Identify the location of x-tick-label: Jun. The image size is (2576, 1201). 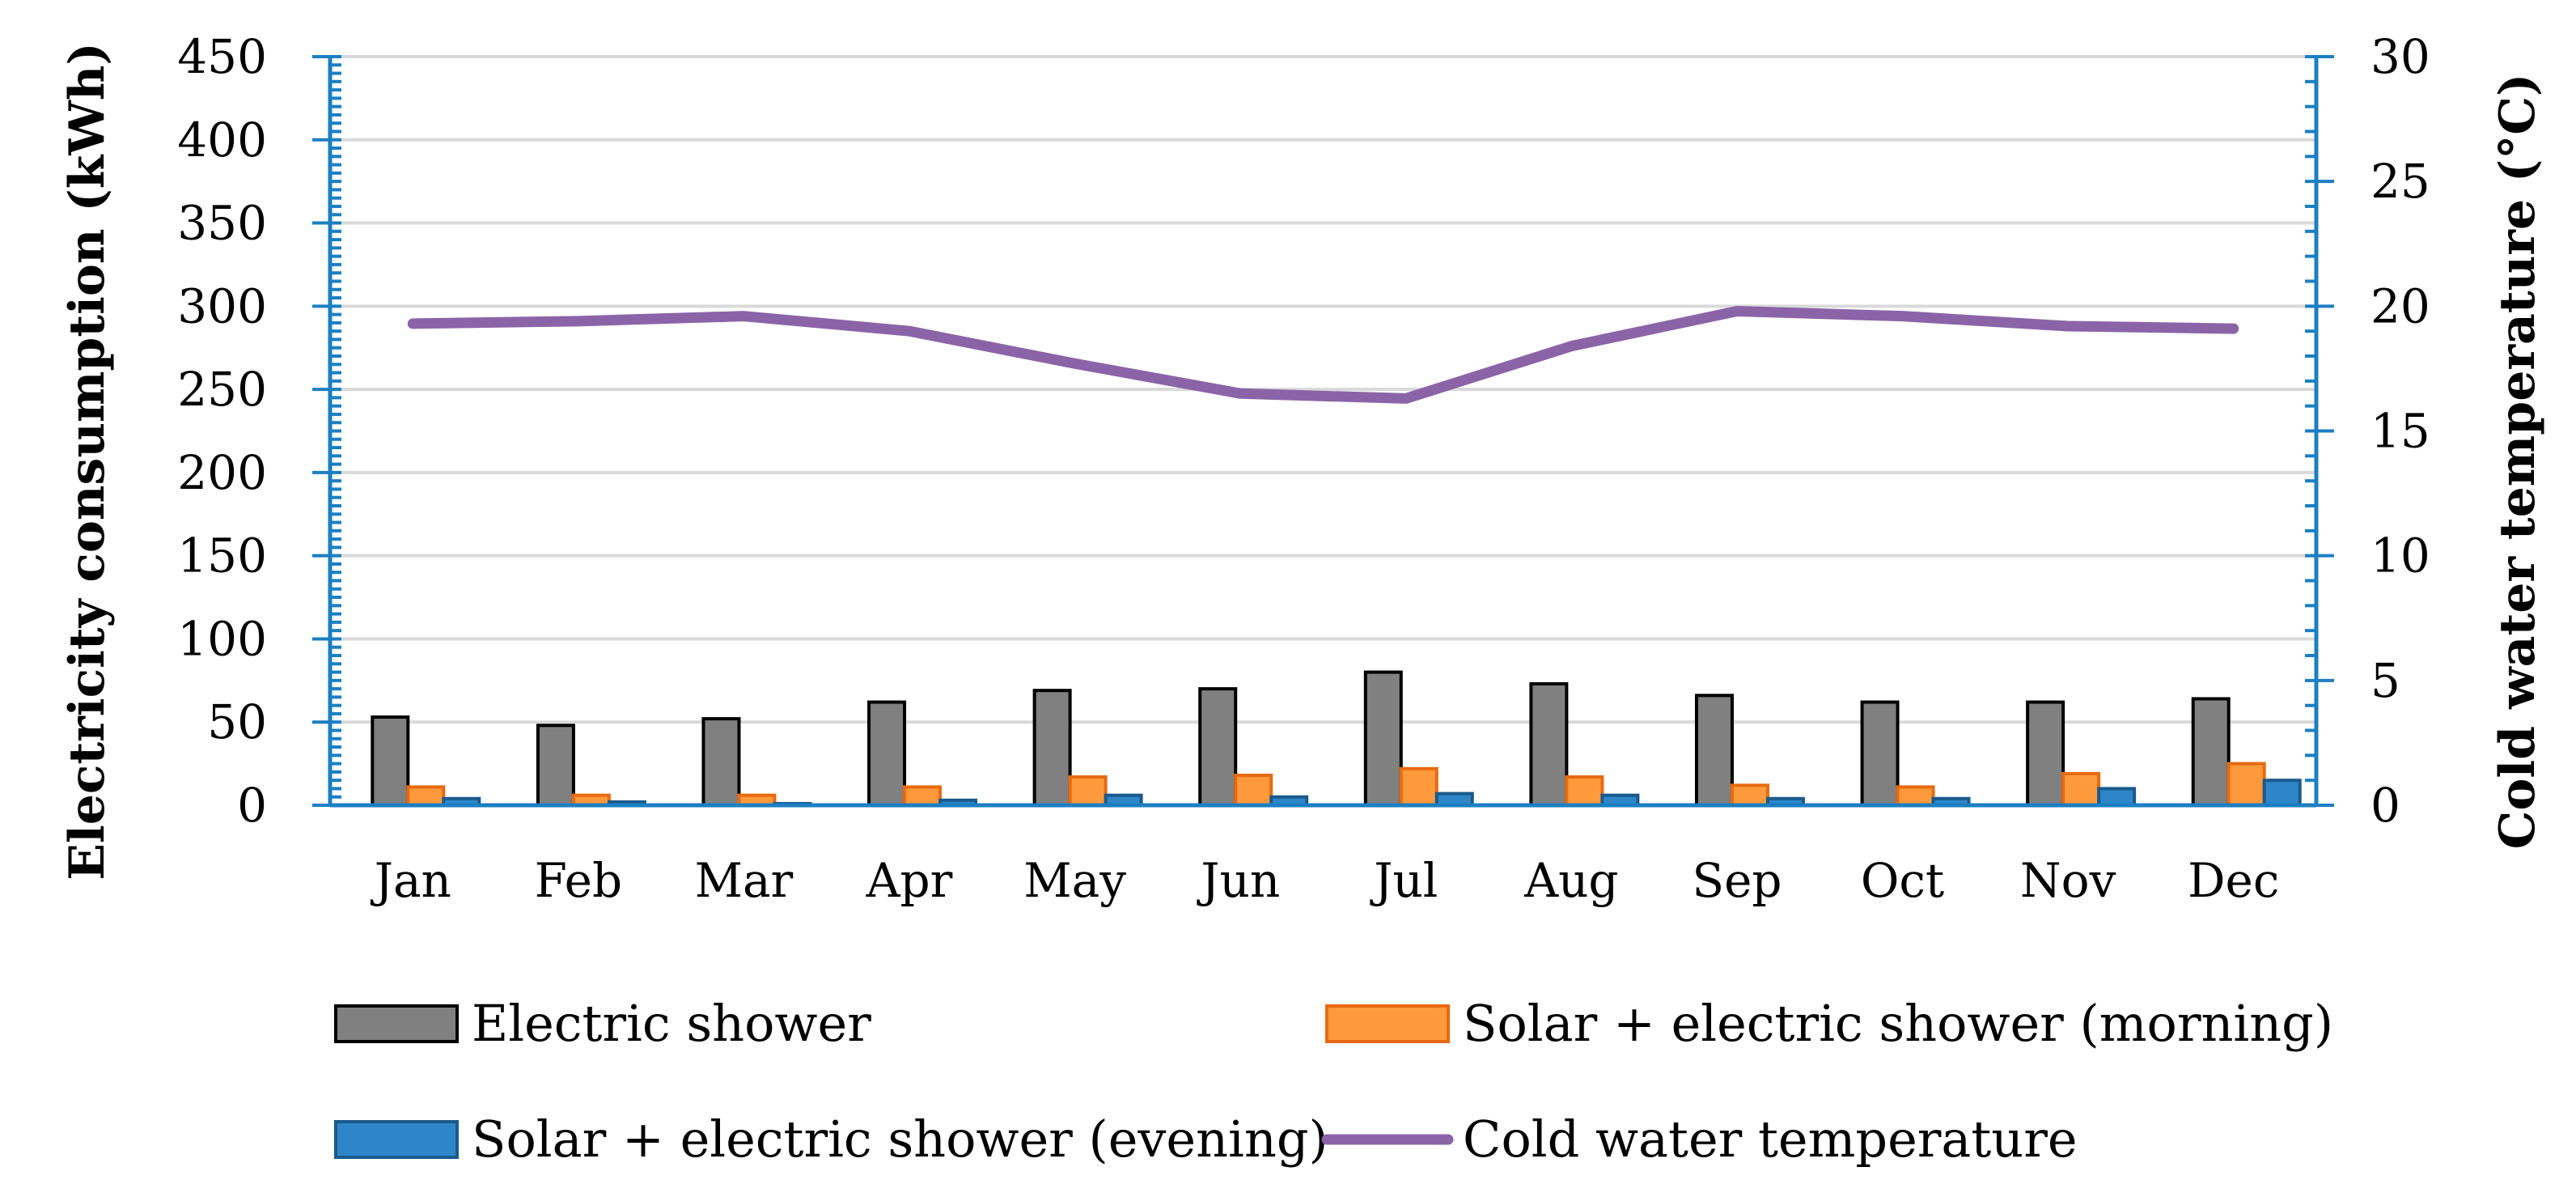
(1238, 880).